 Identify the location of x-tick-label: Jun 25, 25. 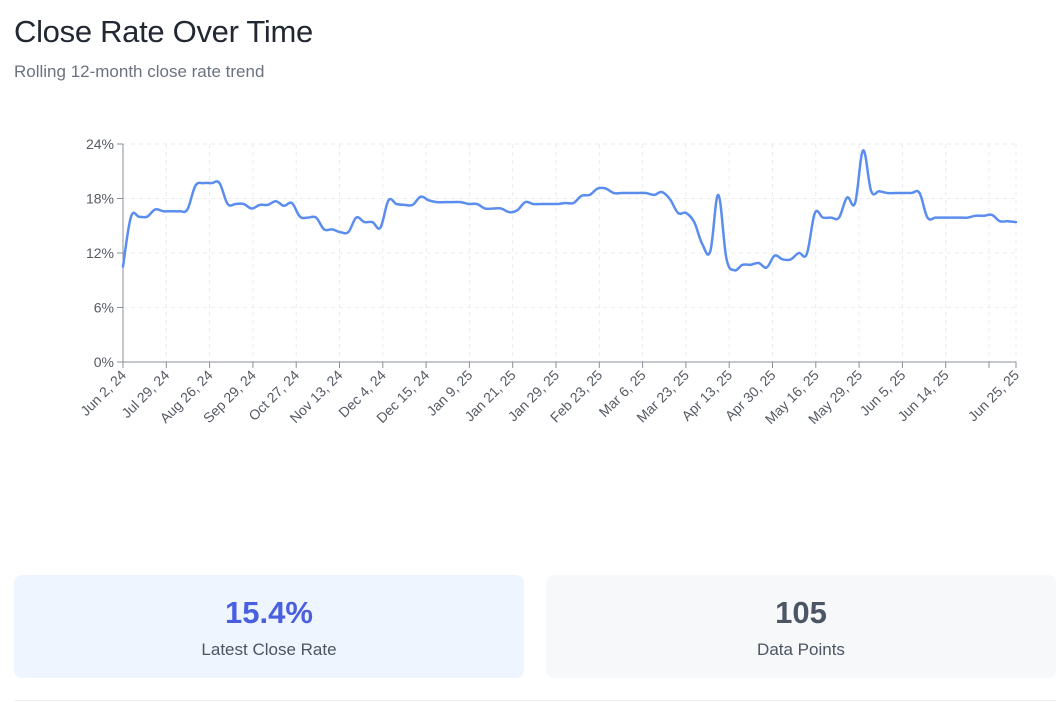
(994, 396).